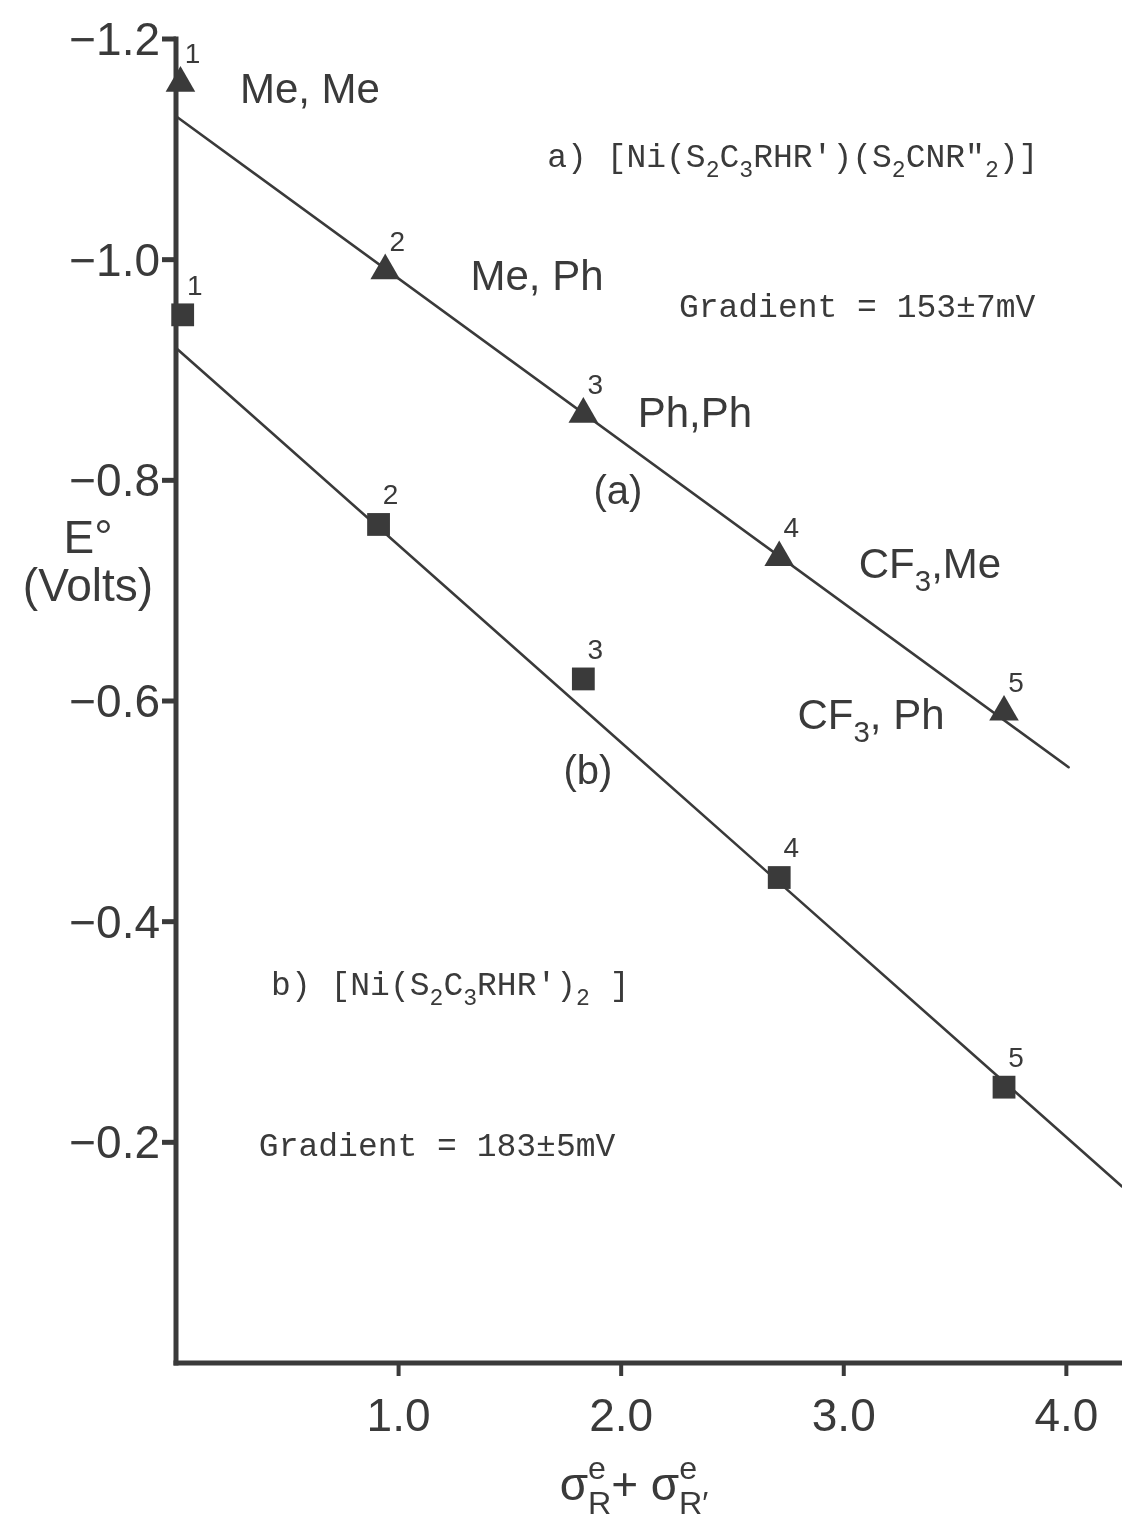 The width and height of the screenshot is (1122, 1522). What do you see at coordinates (114, 480) in the screenshot?
I see `y-tick-label: −0.8` at bounding box center [114, 480].